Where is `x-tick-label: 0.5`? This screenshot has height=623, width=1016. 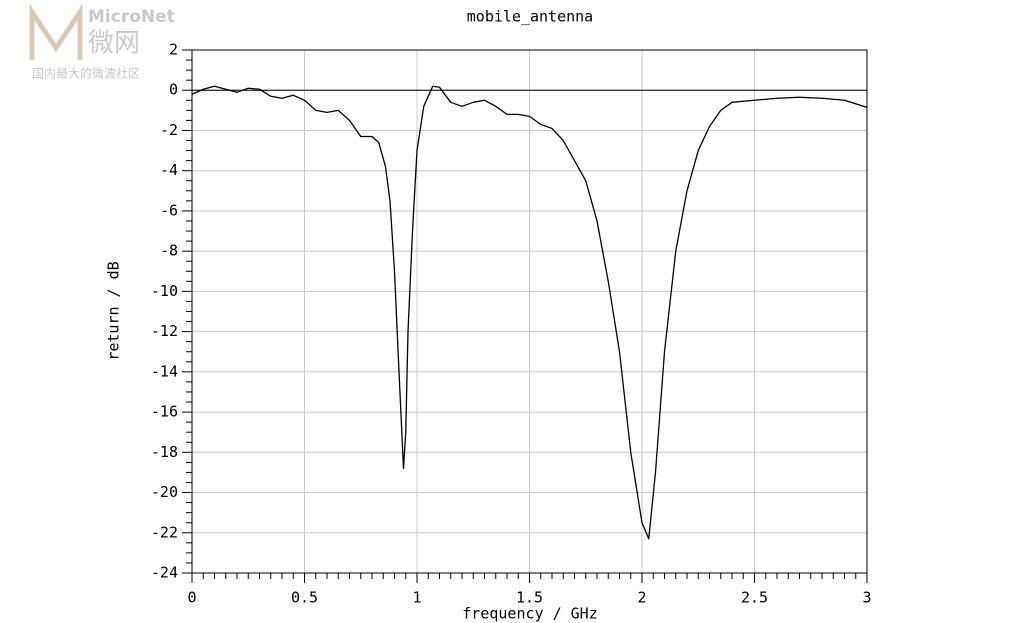 x-tick-label: 0.5 is located at coordinates (304, 598).